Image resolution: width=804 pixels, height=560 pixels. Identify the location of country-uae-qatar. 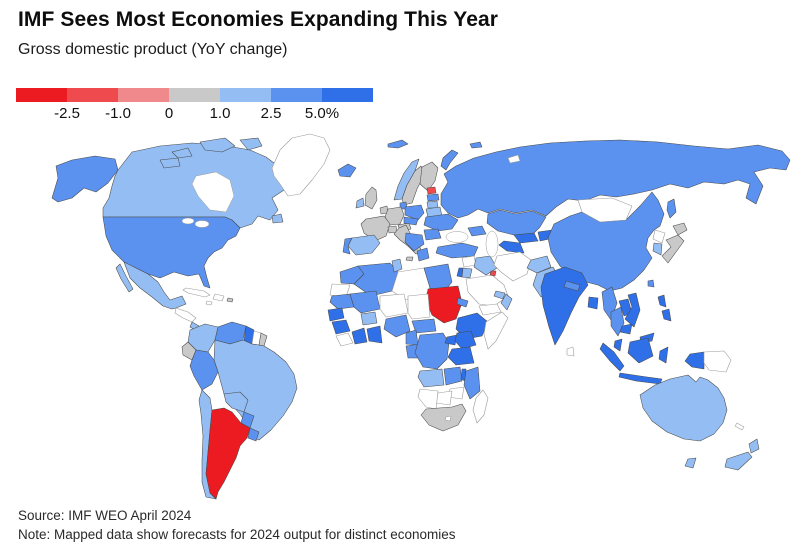
(499, 295).